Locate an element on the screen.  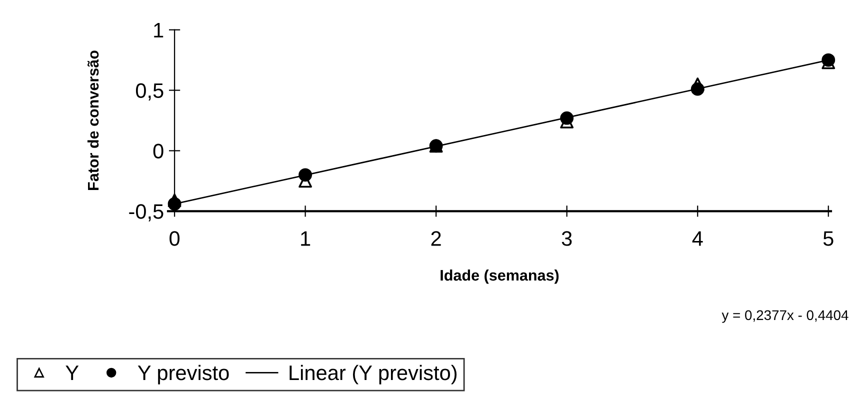
x-tick-label: 0 is located at coordinates (175, 238).